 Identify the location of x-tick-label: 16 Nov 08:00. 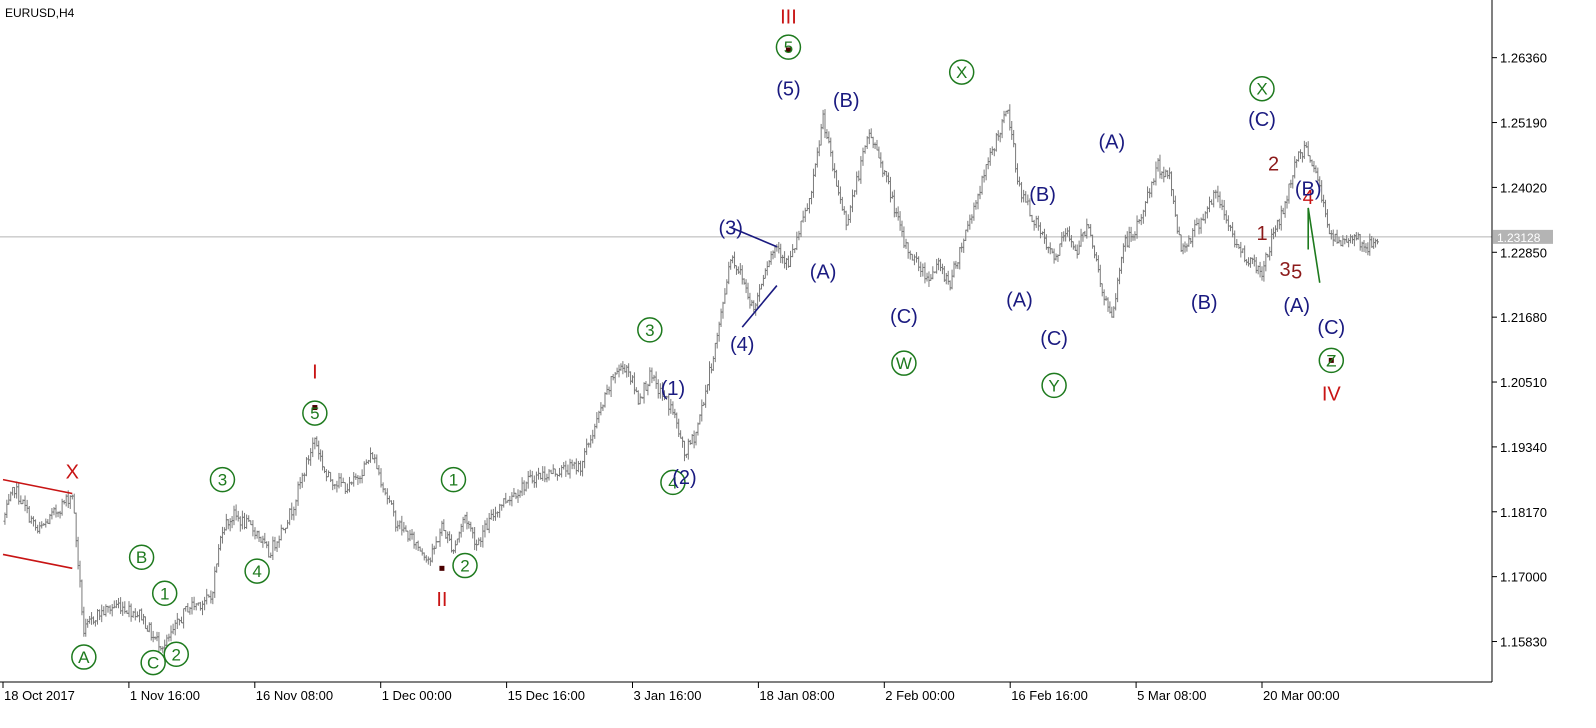
(294, 695).